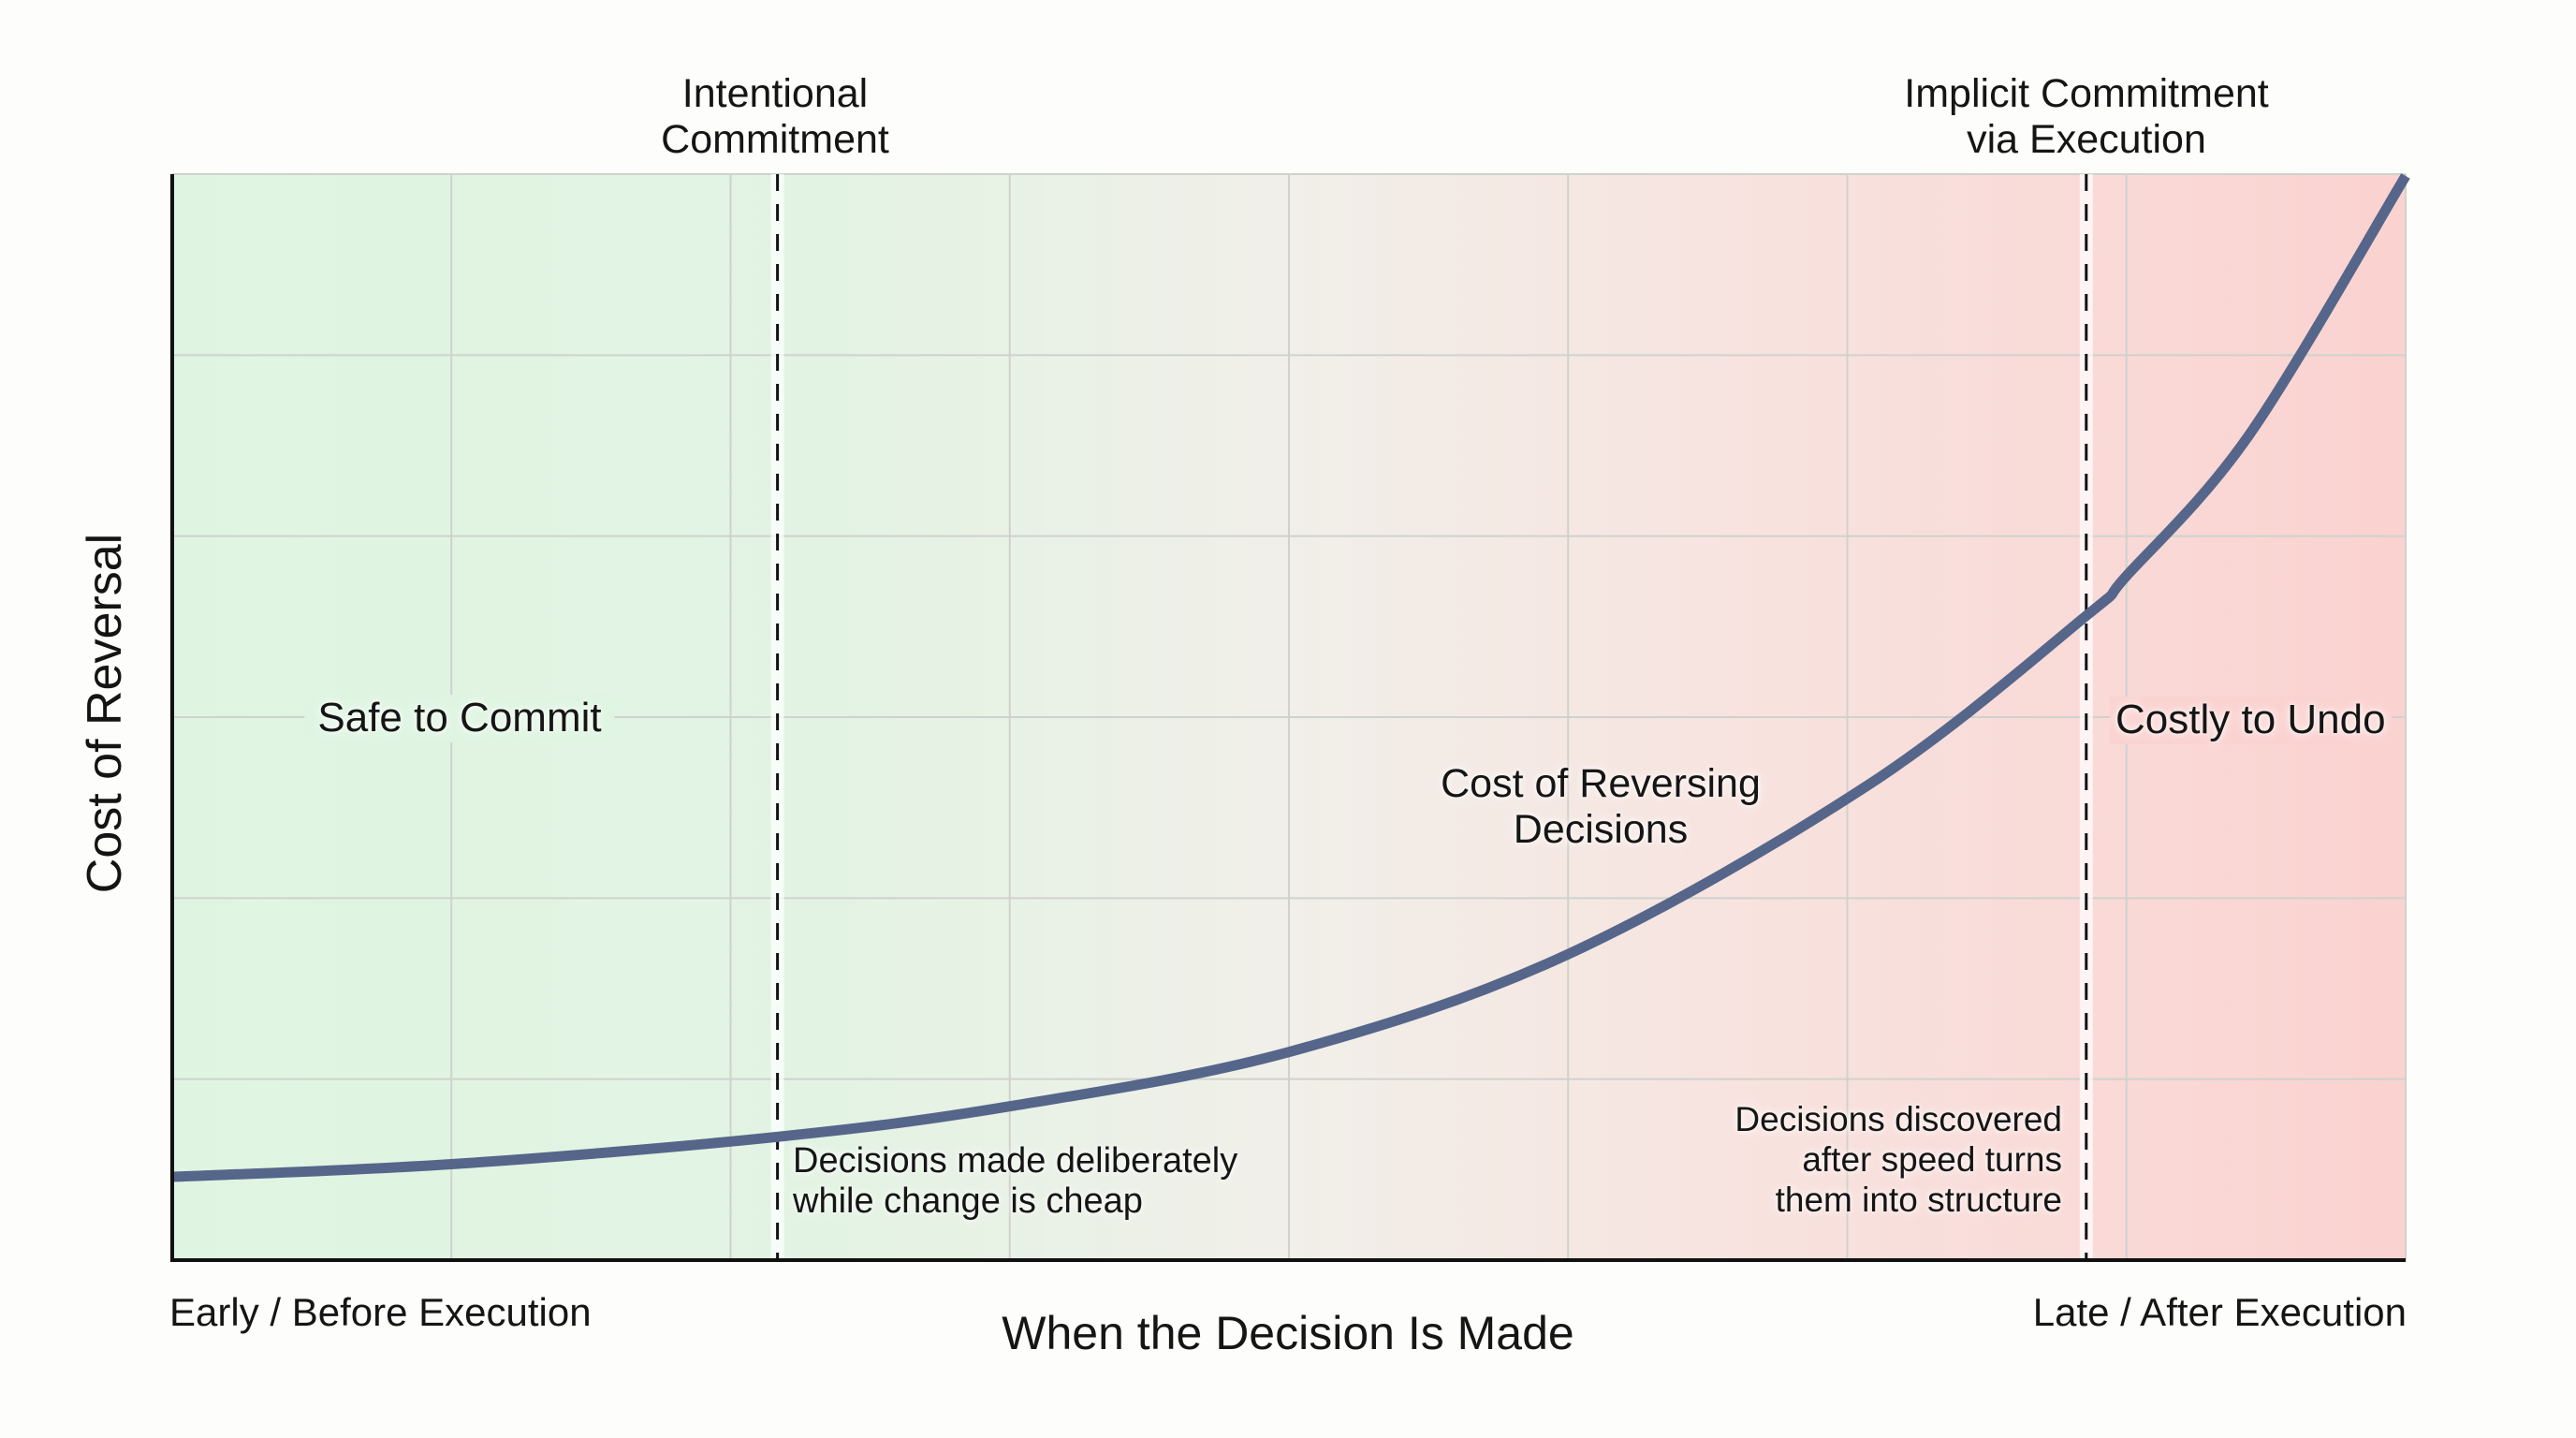 The width and height of the screenshot is (2576, 1438). Describe the element at coordinates (2219, 1312) in the screenshot. I see `x-tick-end: Late / After Execution` at that location.